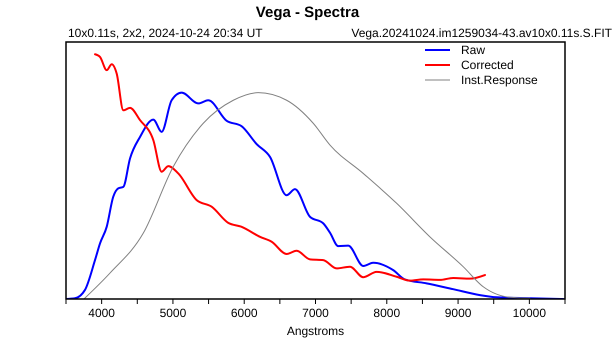  Describe the element at coordinates (308, 12) in the screenshot. I see `chart-title: Vega - Spectra` at that location.